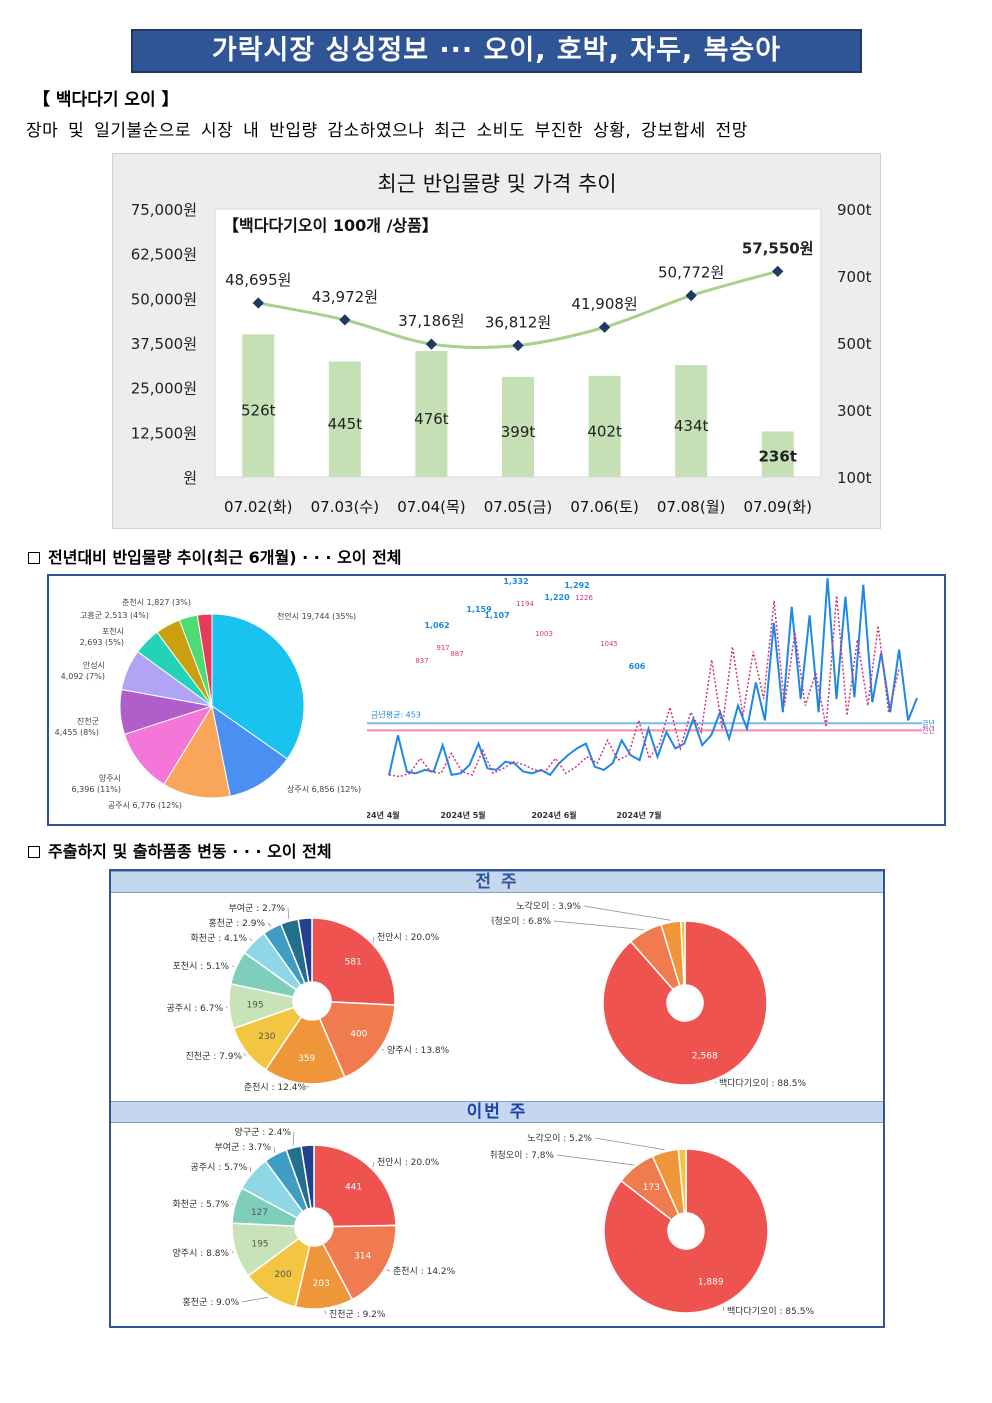 The width and height of the screenshot is (992, 1403). Describe the element at coordinates (928, 722) in the screenshot. I see `legend-current: 금년` at that location.